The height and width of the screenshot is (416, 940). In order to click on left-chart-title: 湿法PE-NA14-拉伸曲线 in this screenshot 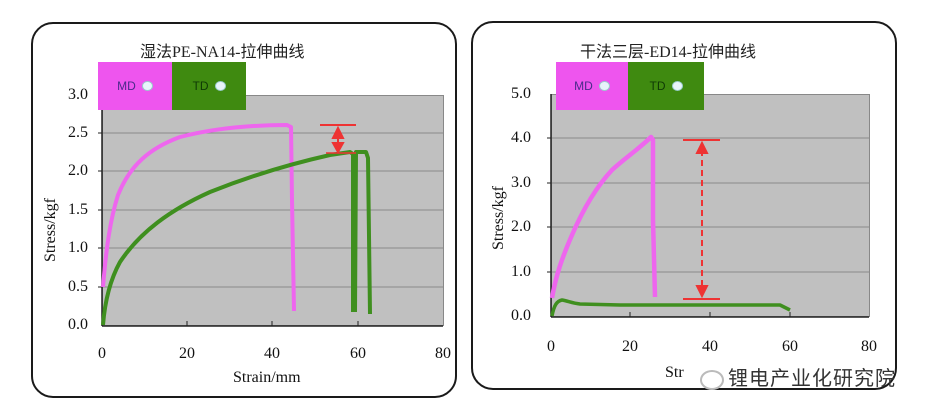, I will do `click(222, 52)`.